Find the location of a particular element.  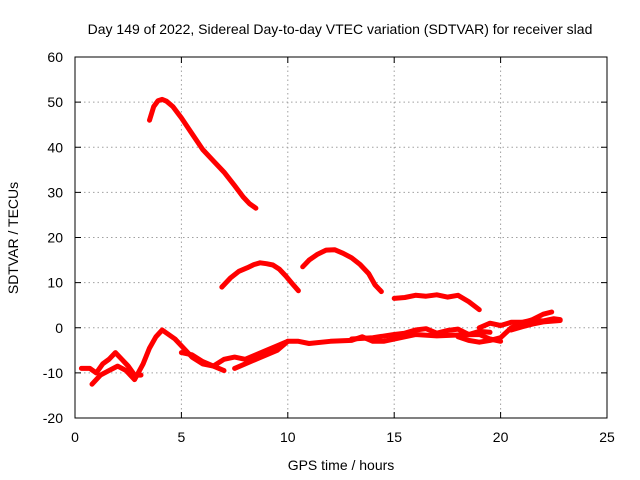

y-tick-label: -20 is located at coordinates (53, 418).